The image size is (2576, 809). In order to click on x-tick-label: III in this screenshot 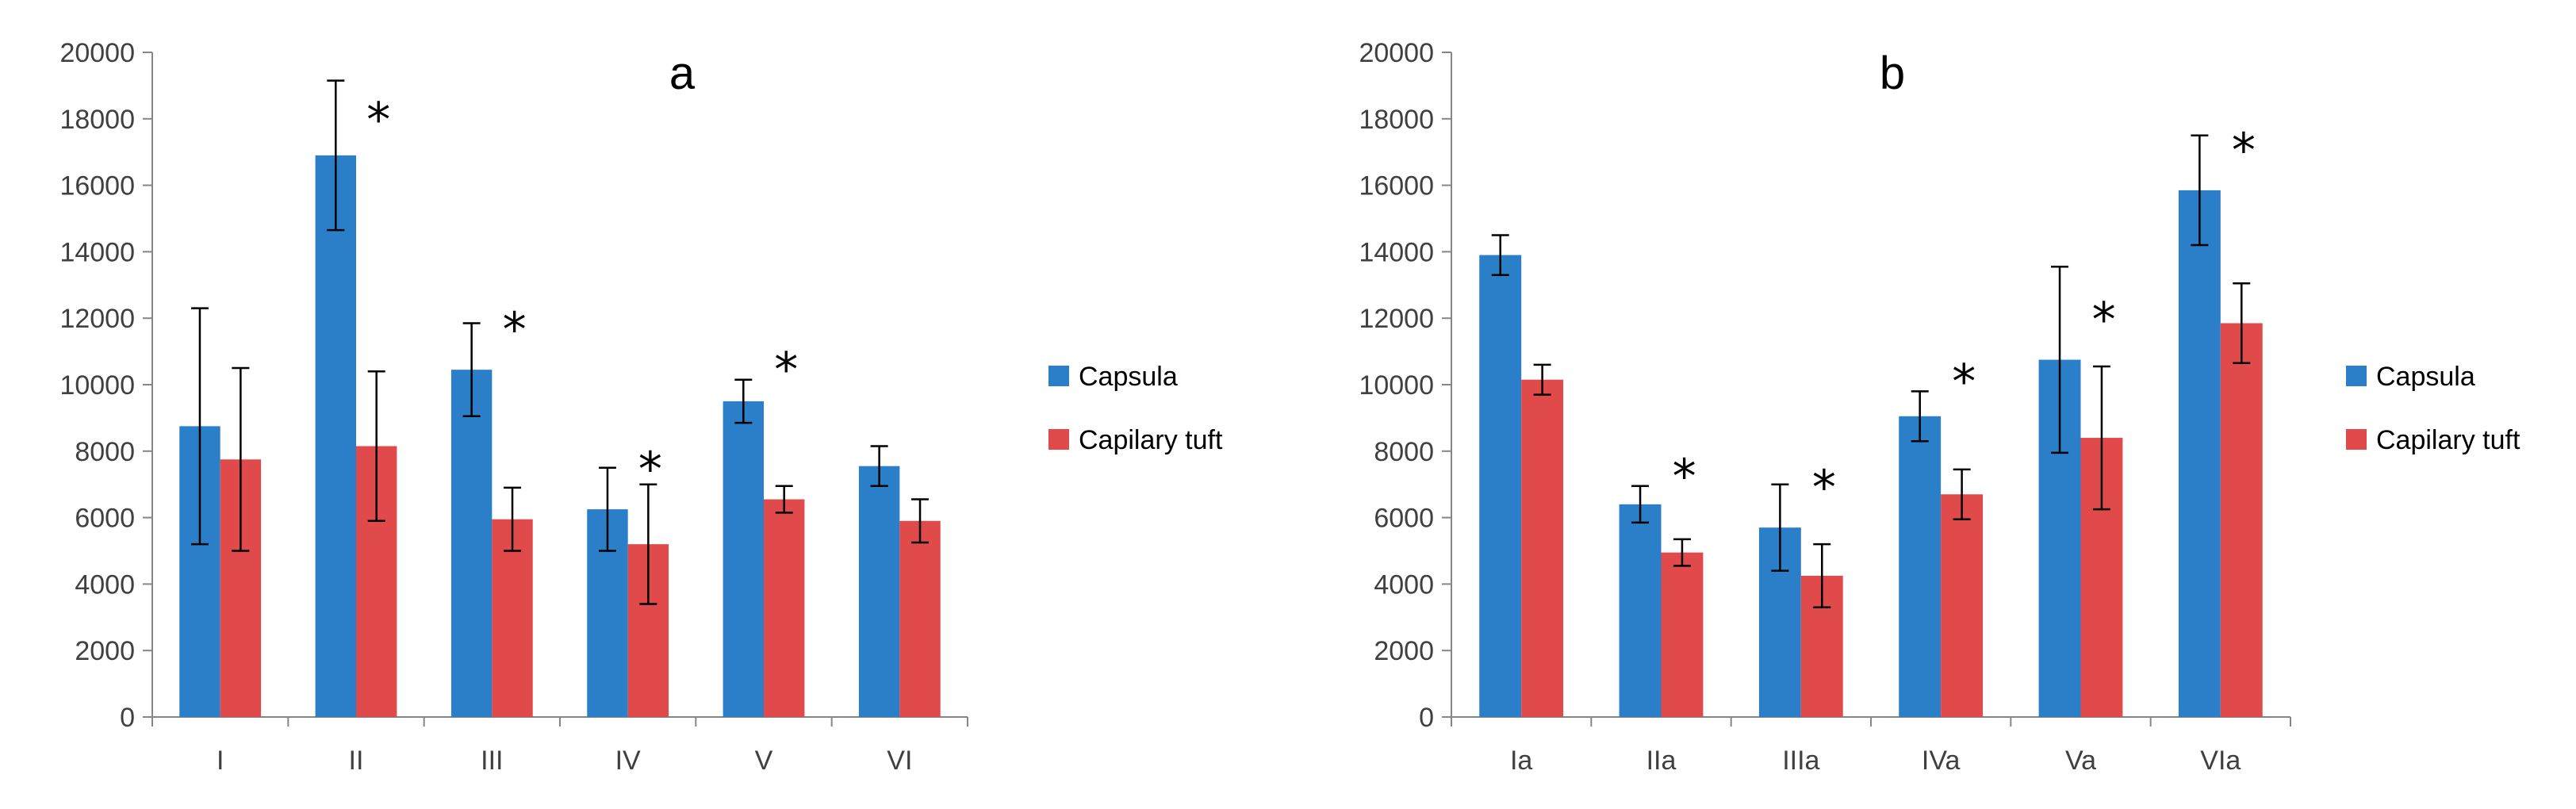, I will do `click(492, 761)`.